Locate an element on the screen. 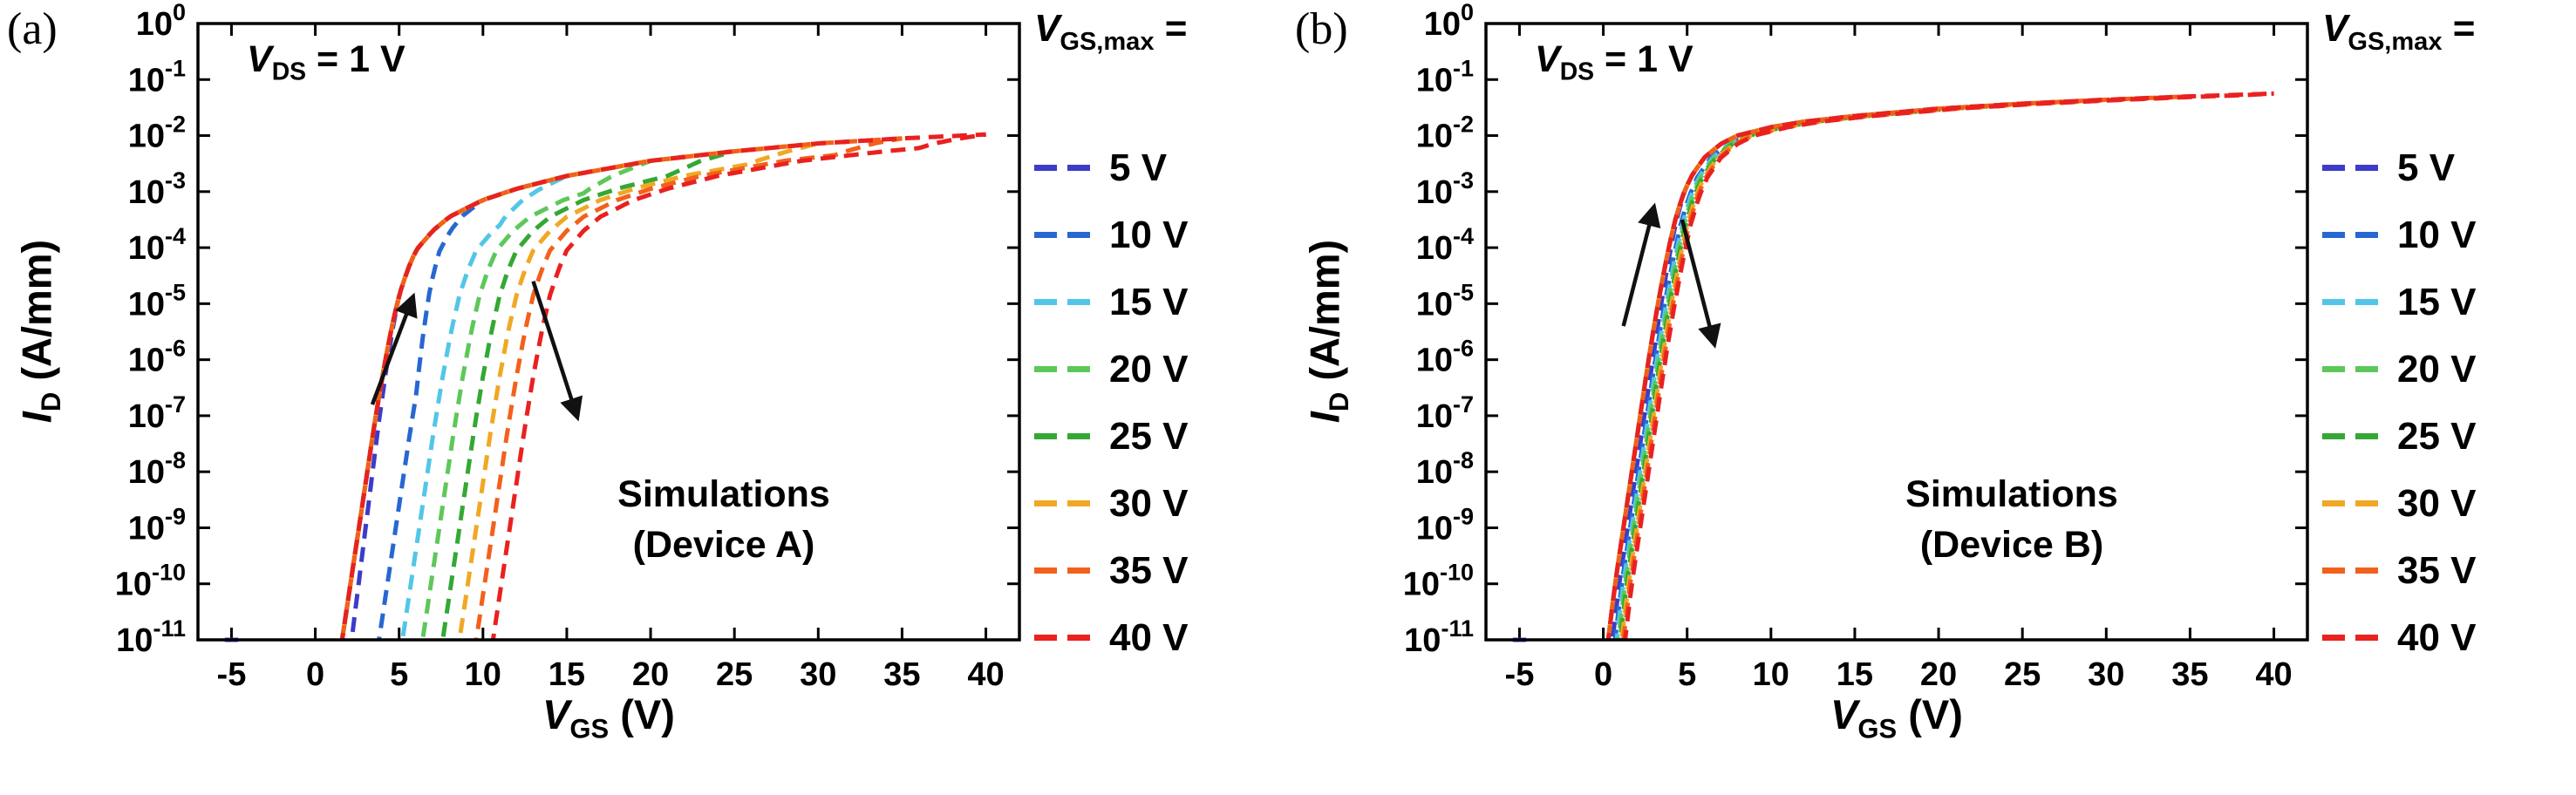  sweep-arrow-up-sweep is located at coordinates (394, 348).